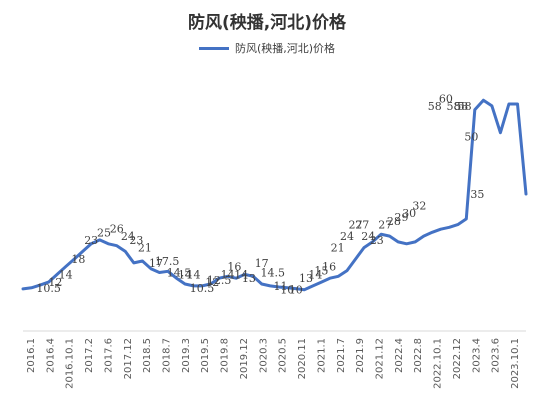 This screenshot has height=401, width=534. Describe the element at coordinates (418, 355) in the screenshot. I see `x-tick-label: 2022.8` at that location.